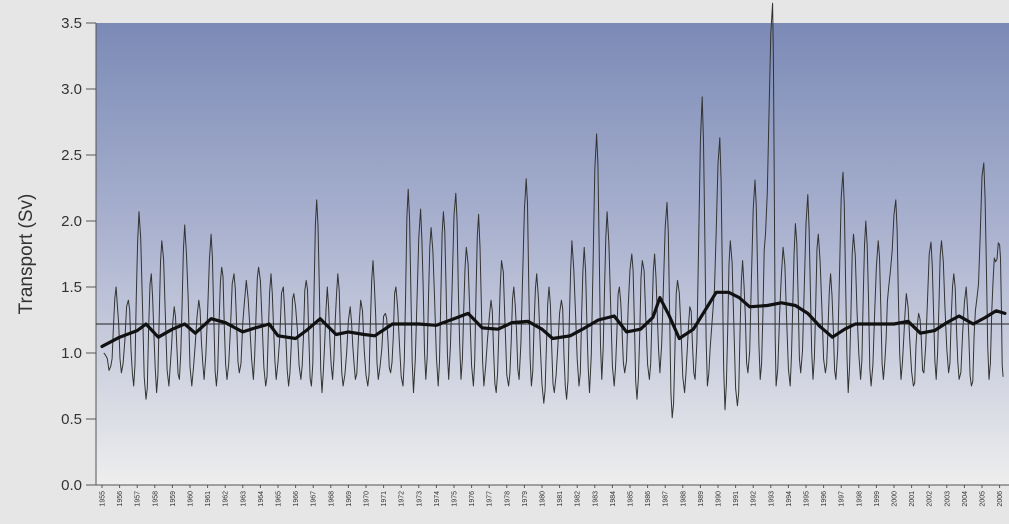 The height and width of the screenshot is (524, 1009). I want to click on x-tick-label: 1963, so click(243, 499).